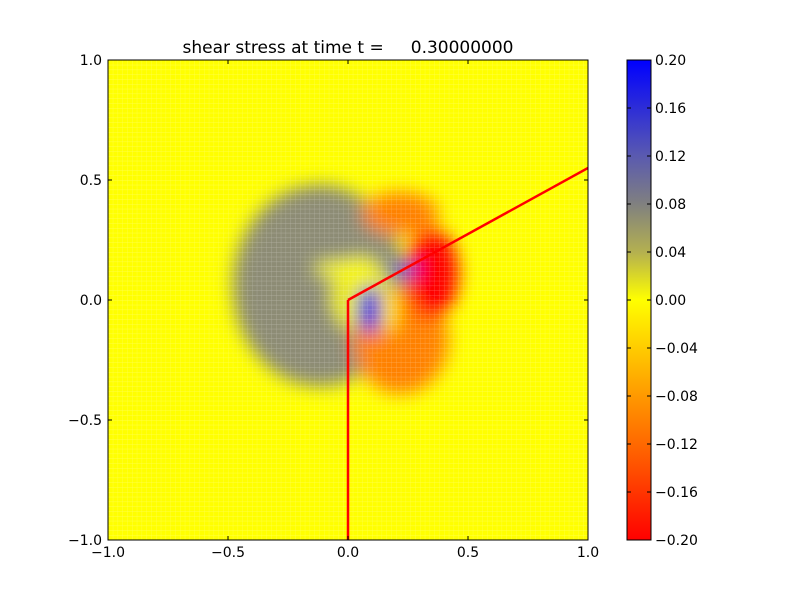  Describe the element at coordinates (588, 553) in the screenshot. I see `x-tick-label: 1.0` at that location.